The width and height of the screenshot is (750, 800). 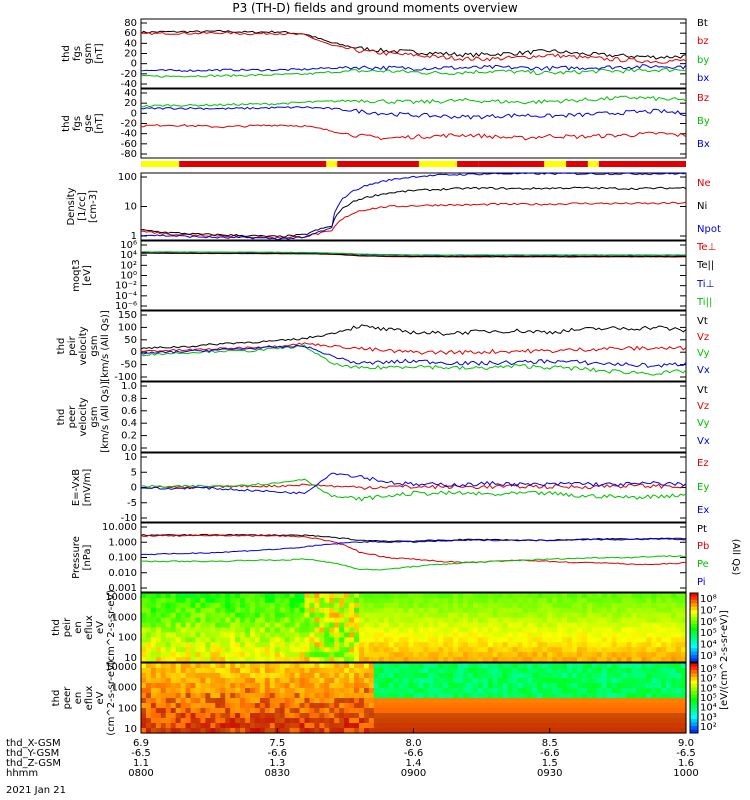 I want to click on legend-entry: Ez, so click(x=703, y=463).